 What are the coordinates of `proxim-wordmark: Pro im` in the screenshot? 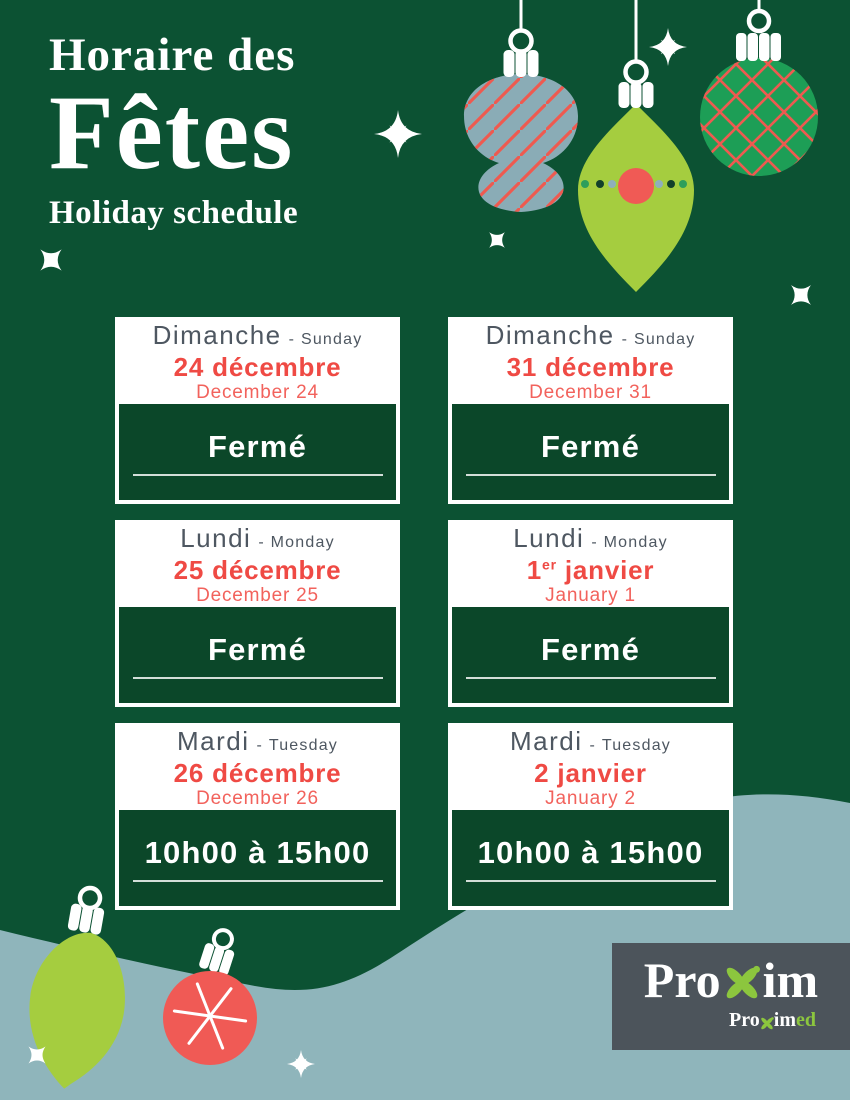 It's located at (731, 980).